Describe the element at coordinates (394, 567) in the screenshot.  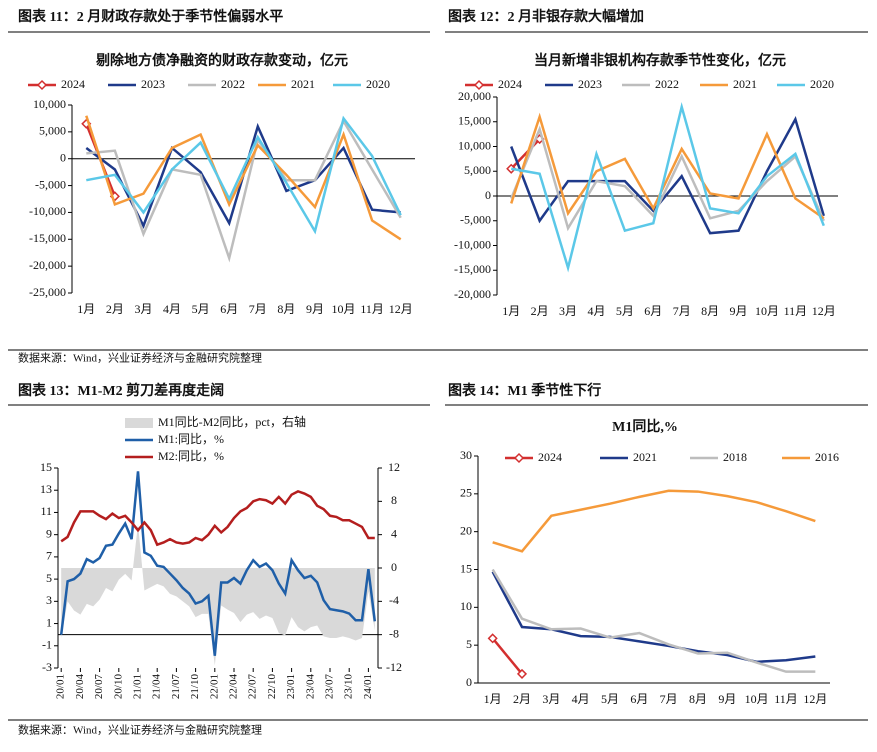
I see `y2-tick-label: 0` at that location.